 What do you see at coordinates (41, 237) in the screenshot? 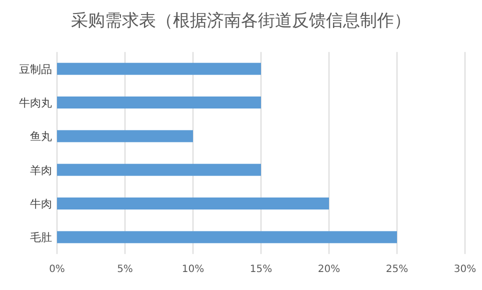
I see `y-tick-label: 毛肚` at bounding box center [41, 237].